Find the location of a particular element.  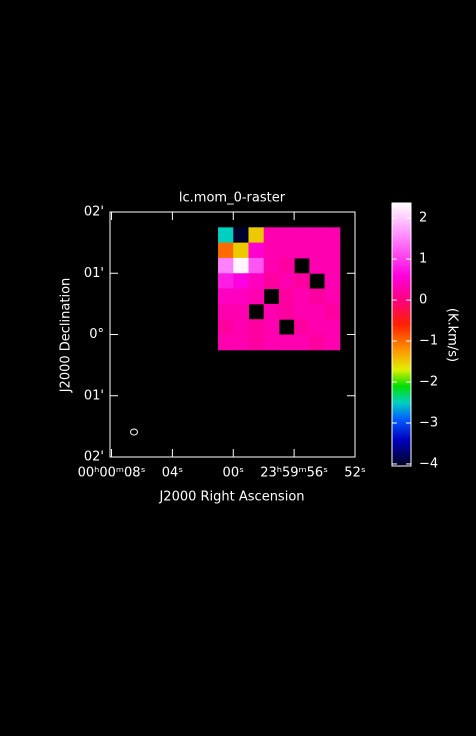

colorbar-tick-label: −1 is located at coordinates (428, 341).